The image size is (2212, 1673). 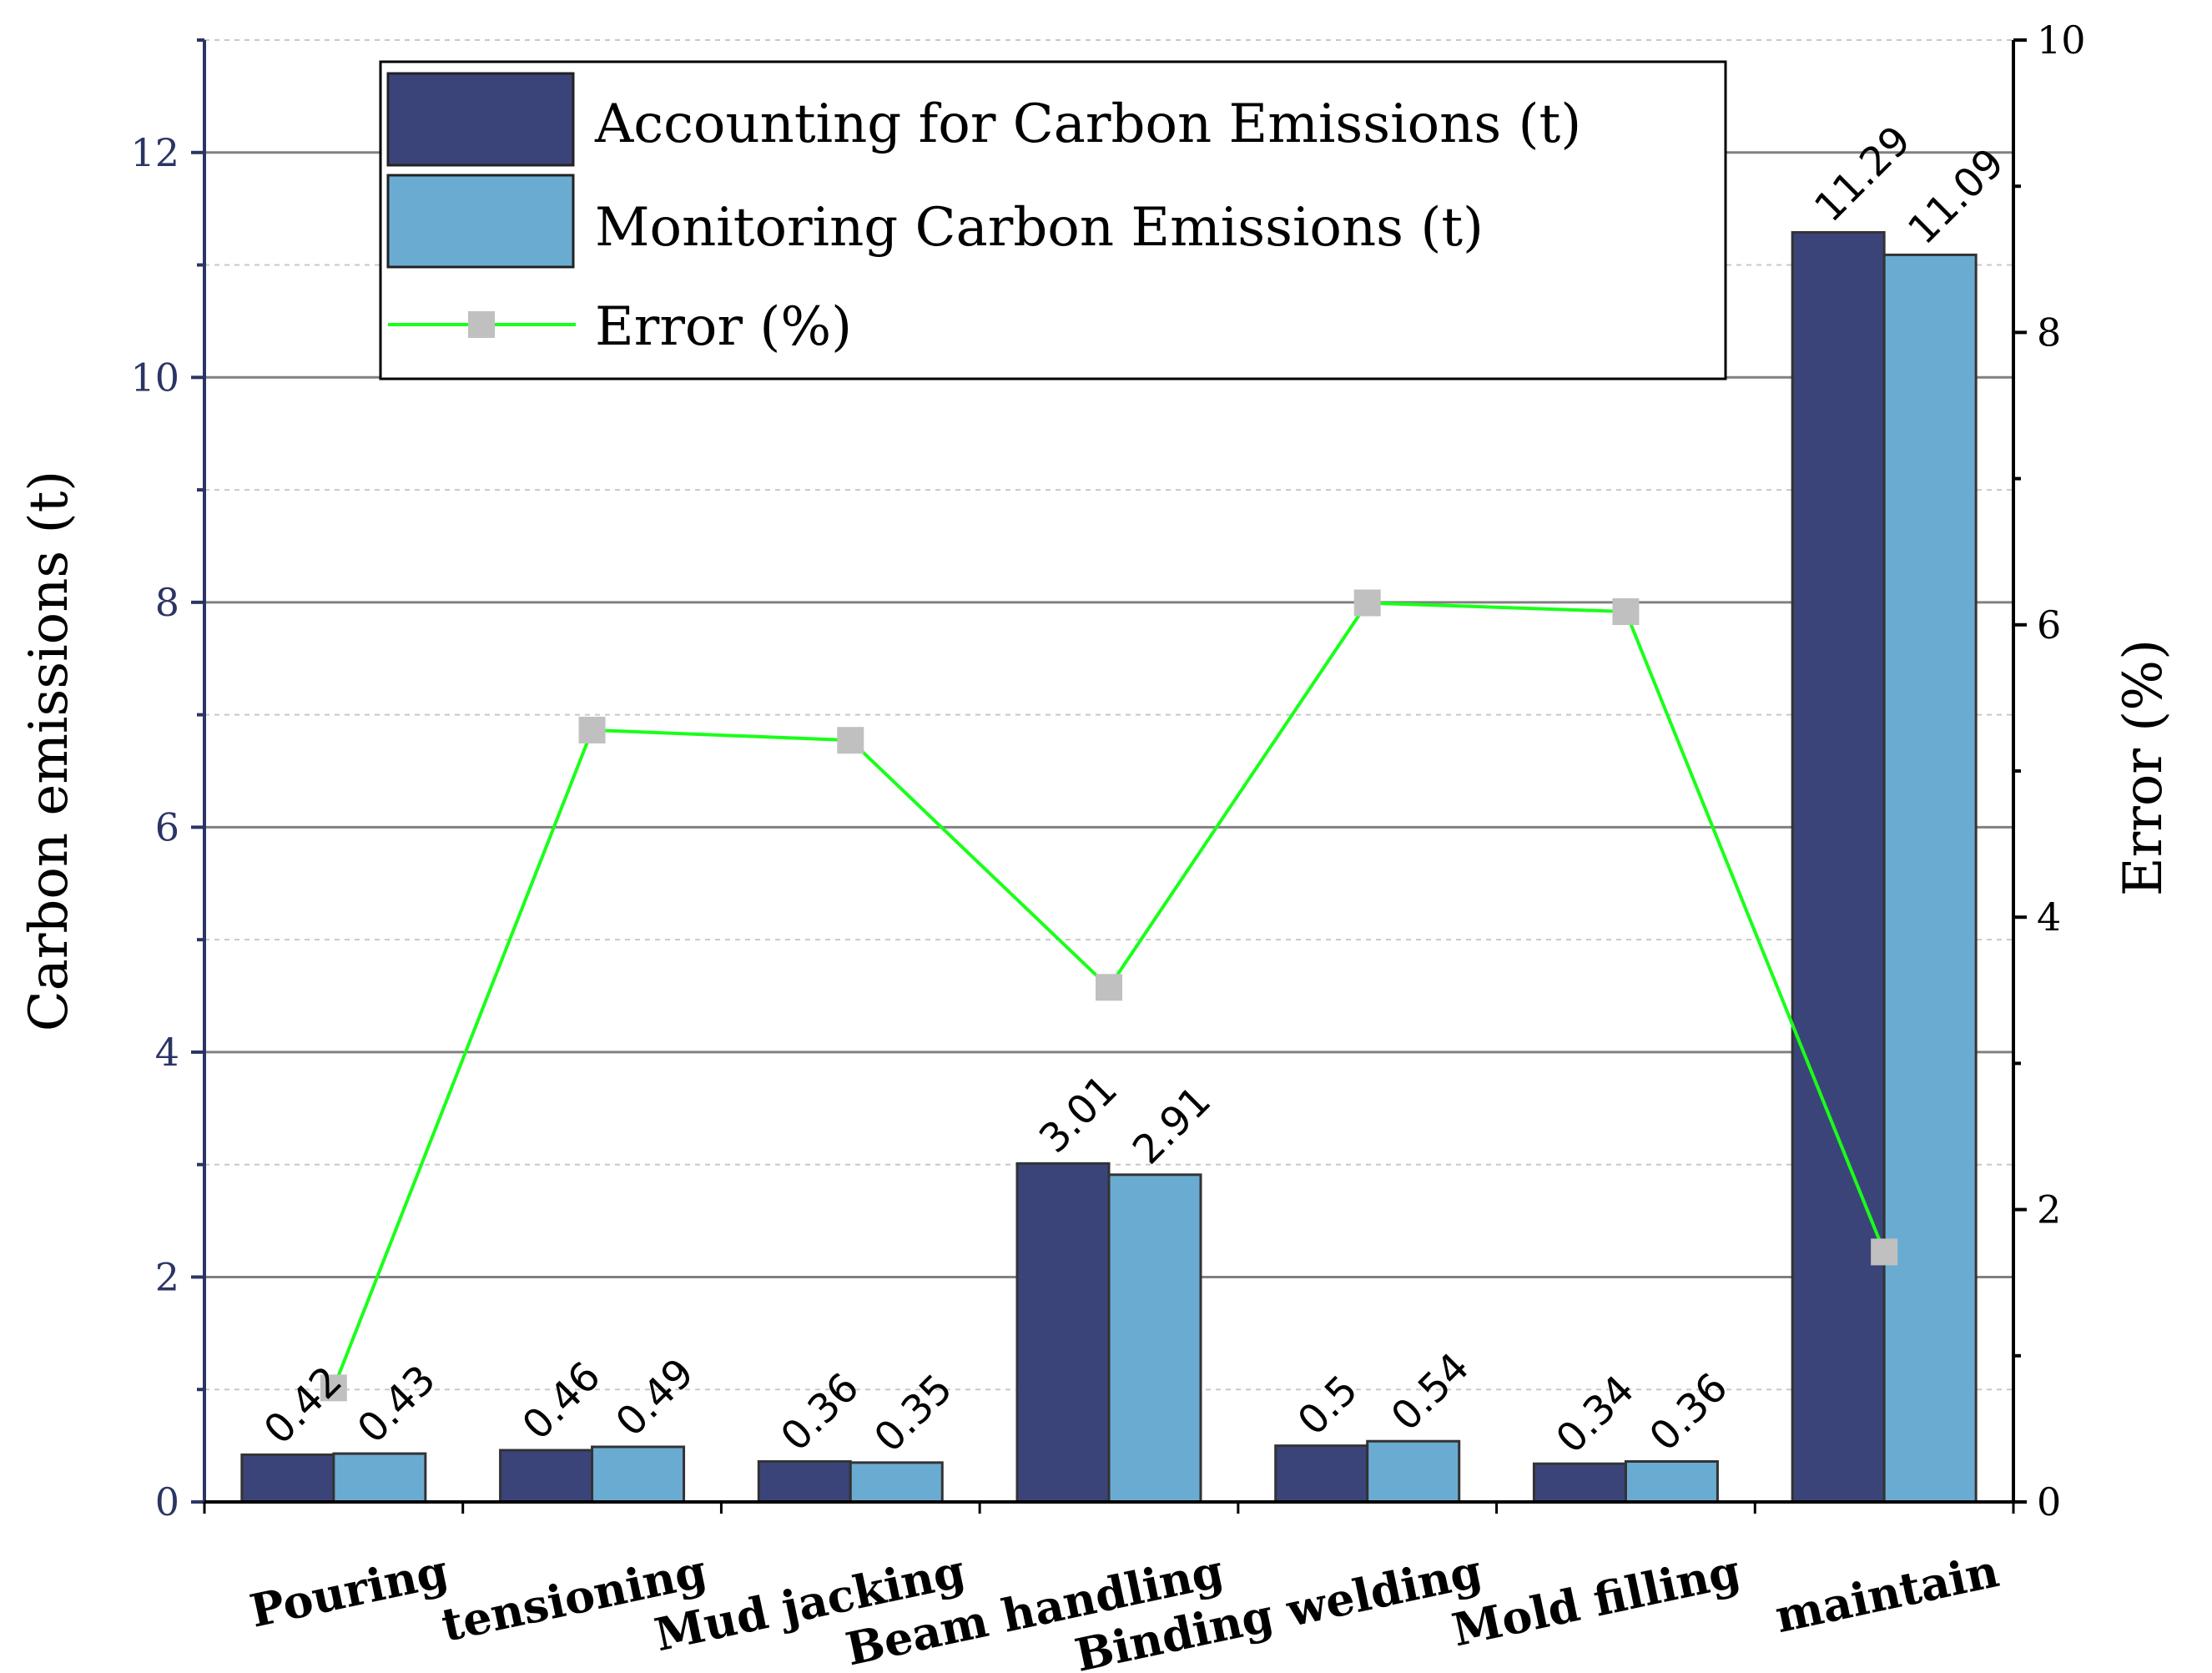 I want to click on value-label-accounting: 0.46, so click(x=561, y=1401).